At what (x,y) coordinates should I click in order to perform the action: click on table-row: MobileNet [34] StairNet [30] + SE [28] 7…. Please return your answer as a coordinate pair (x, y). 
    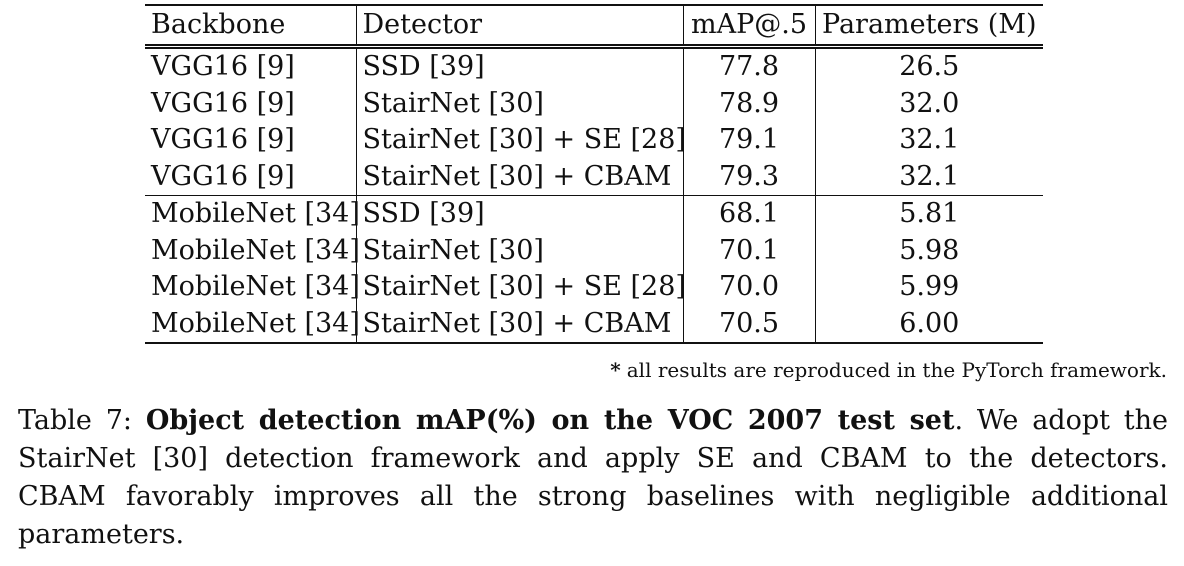
    Looking at the image, I should click on (594, 287).